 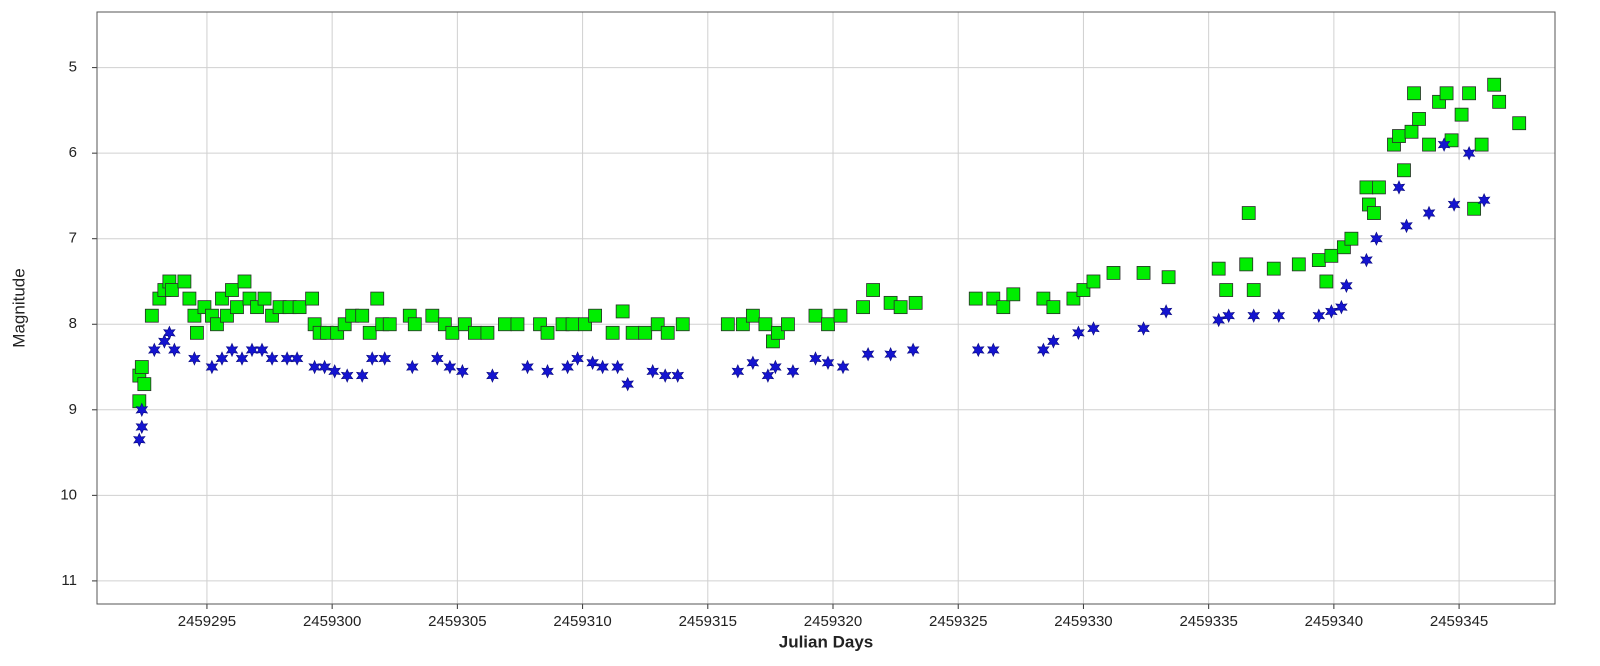 What do you see at coordinates (582, 621) in the screenshot?
I see `x-tick-label: 2459310` at bounding box center [582, 621].